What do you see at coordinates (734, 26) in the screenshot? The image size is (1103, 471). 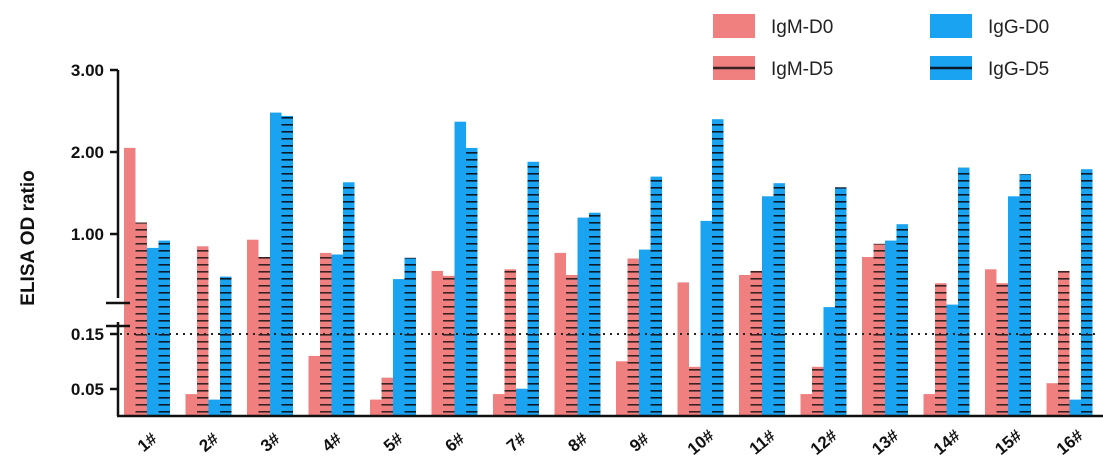 I see `legend-swatch-igm-d0` at bounding box center [734, 26].